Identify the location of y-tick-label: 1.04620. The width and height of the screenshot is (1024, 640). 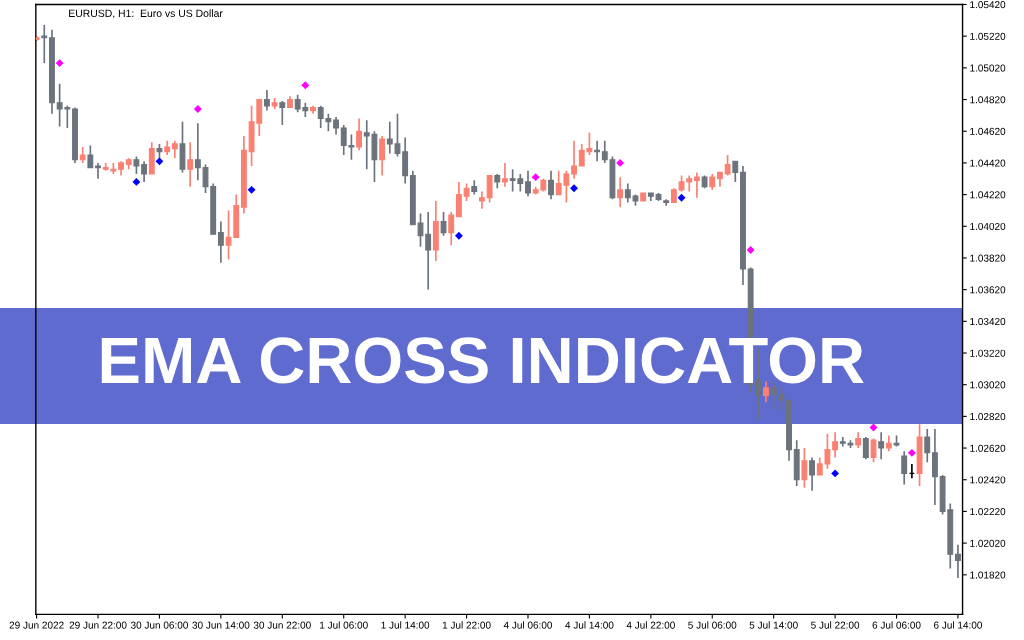
(988, 131).